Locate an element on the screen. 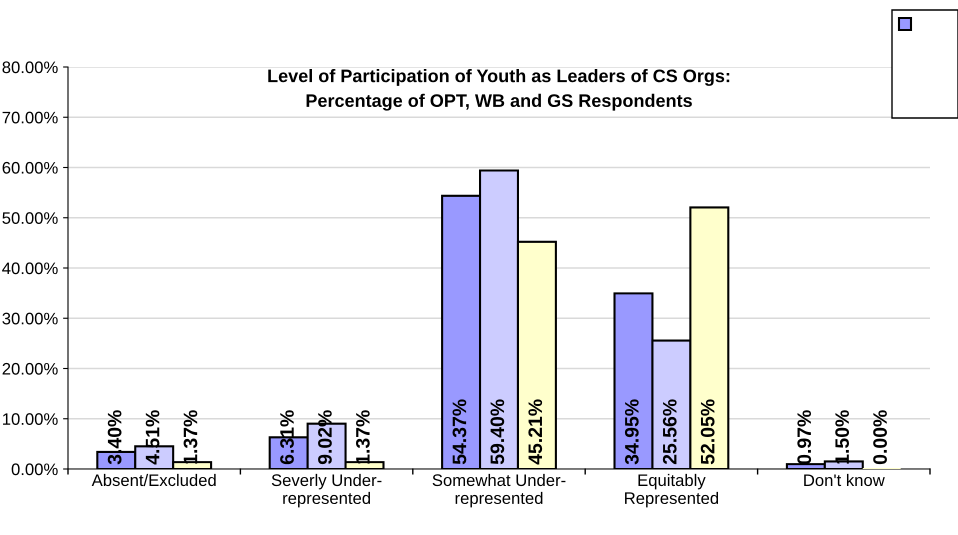 This screenshot has width=958, height=535. data-label: 0.97% is located at coordinates (804, 437).